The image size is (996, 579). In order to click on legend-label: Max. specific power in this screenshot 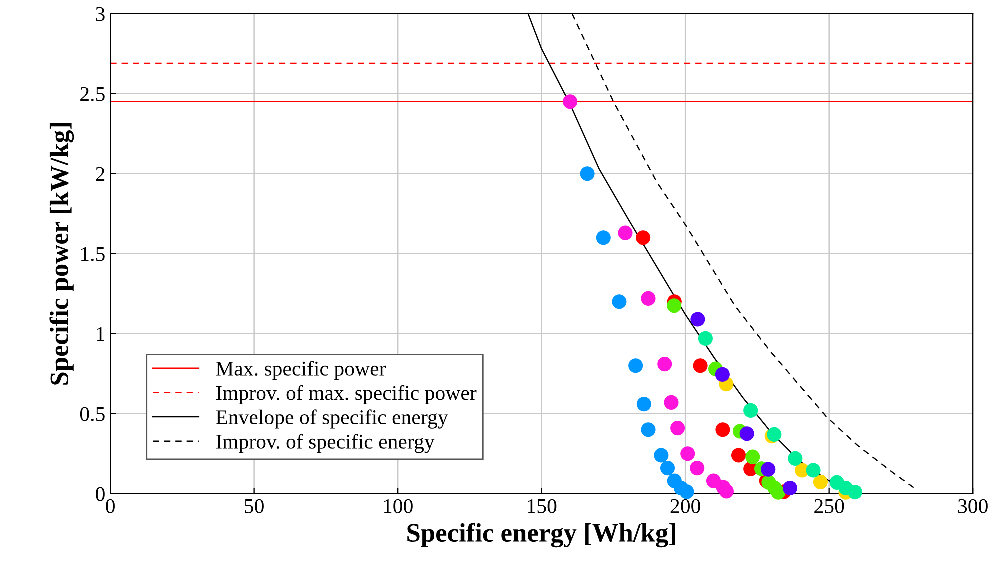, I will do `click(301, 370)`.